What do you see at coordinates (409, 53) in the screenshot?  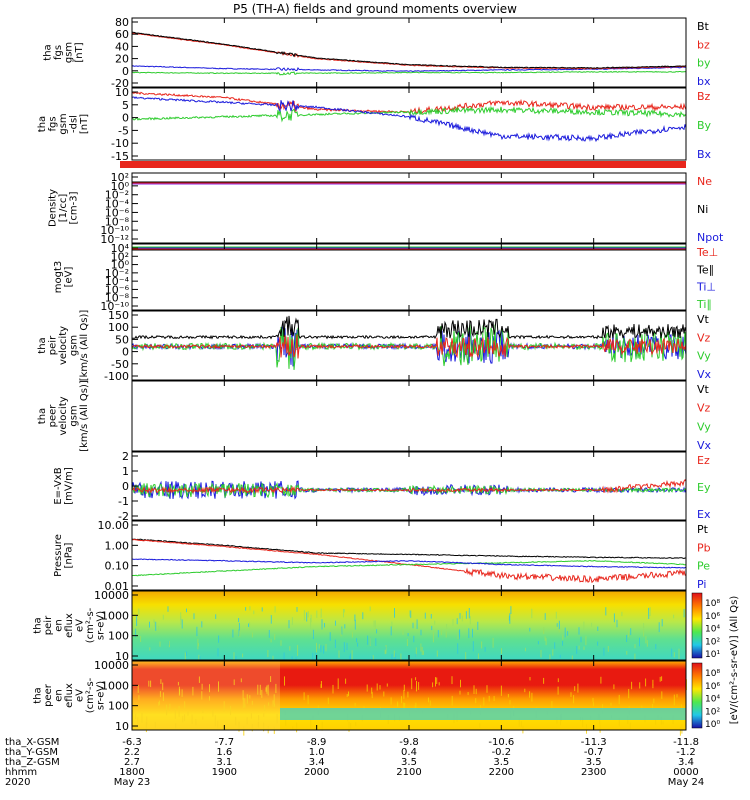 I see `panel-fgs_btot-plot` at bounding box center [409, 53].